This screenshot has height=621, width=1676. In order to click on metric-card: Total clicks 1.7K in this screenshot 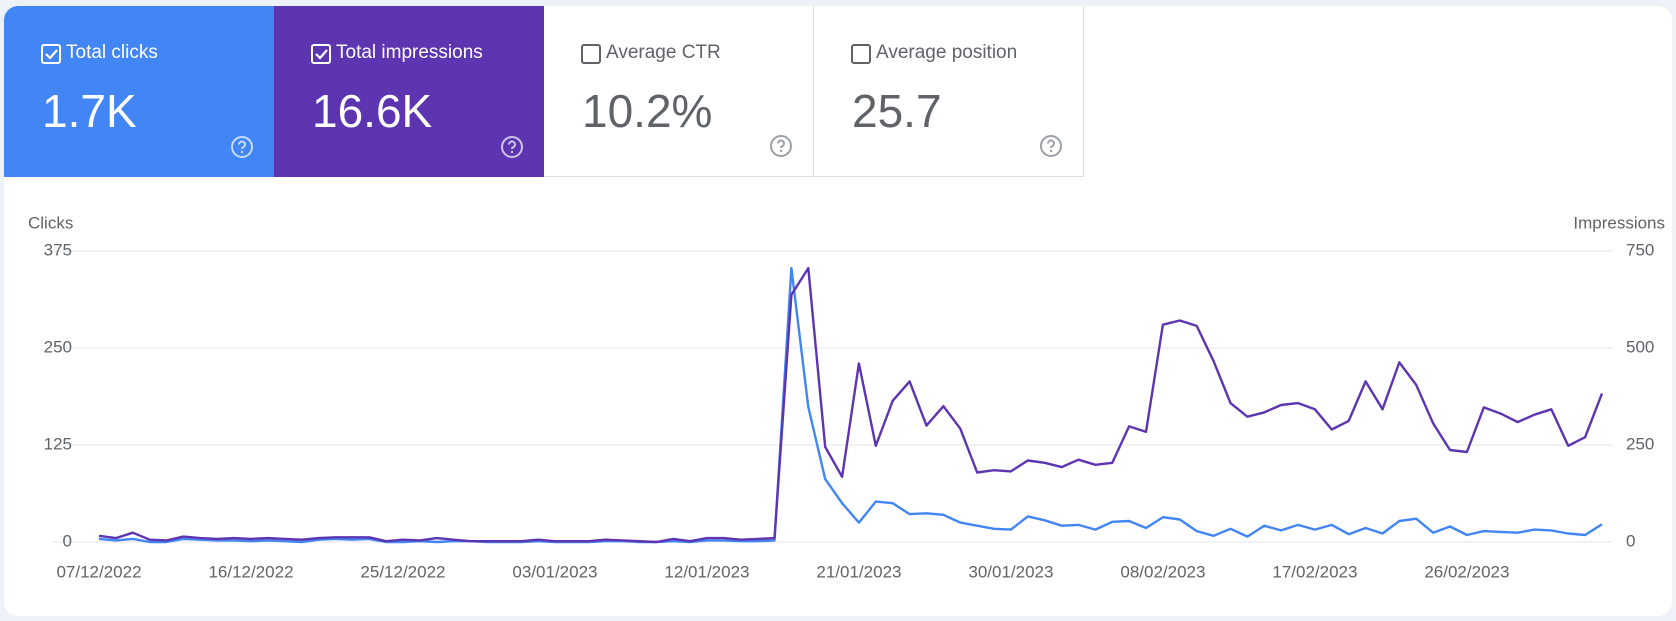, I will do `click(139, 91)`.